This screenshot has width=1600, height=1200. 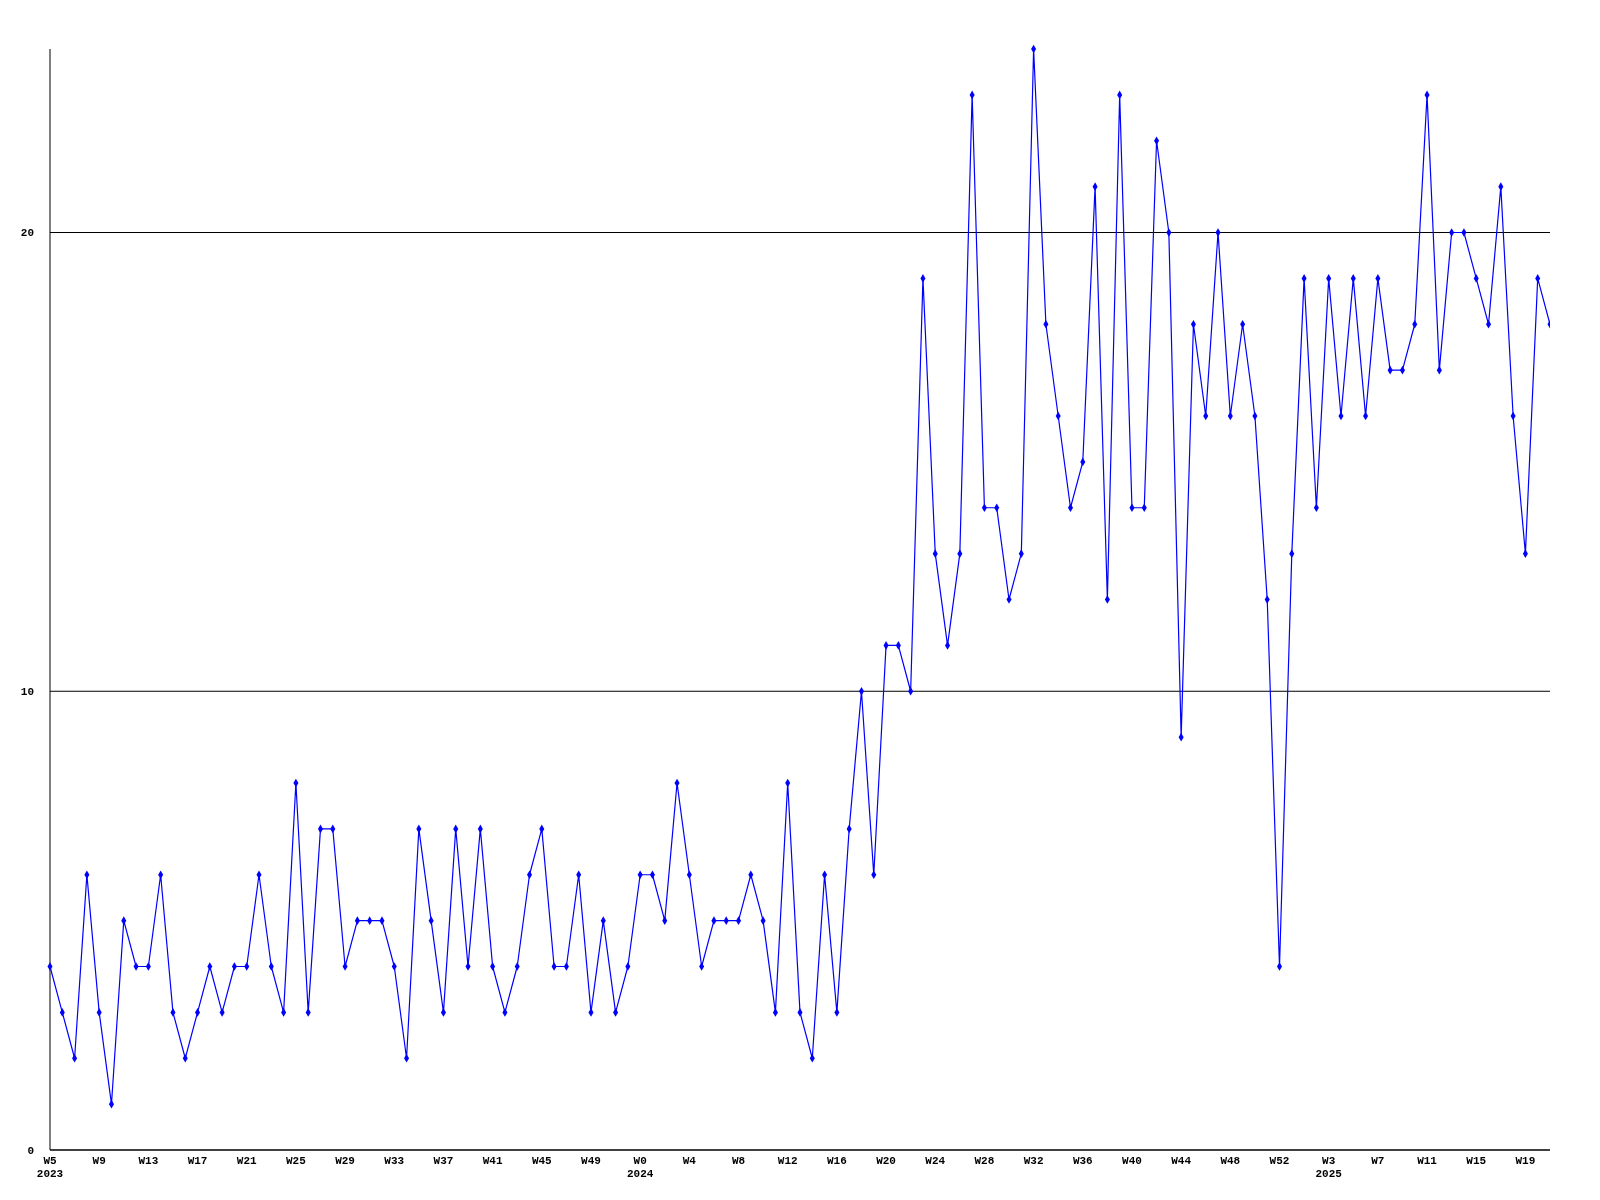 What do you see at coordinates (492, 1161) in the screenshot?
I see `x-tick-label: W41` at bounding box center [492, 1161].